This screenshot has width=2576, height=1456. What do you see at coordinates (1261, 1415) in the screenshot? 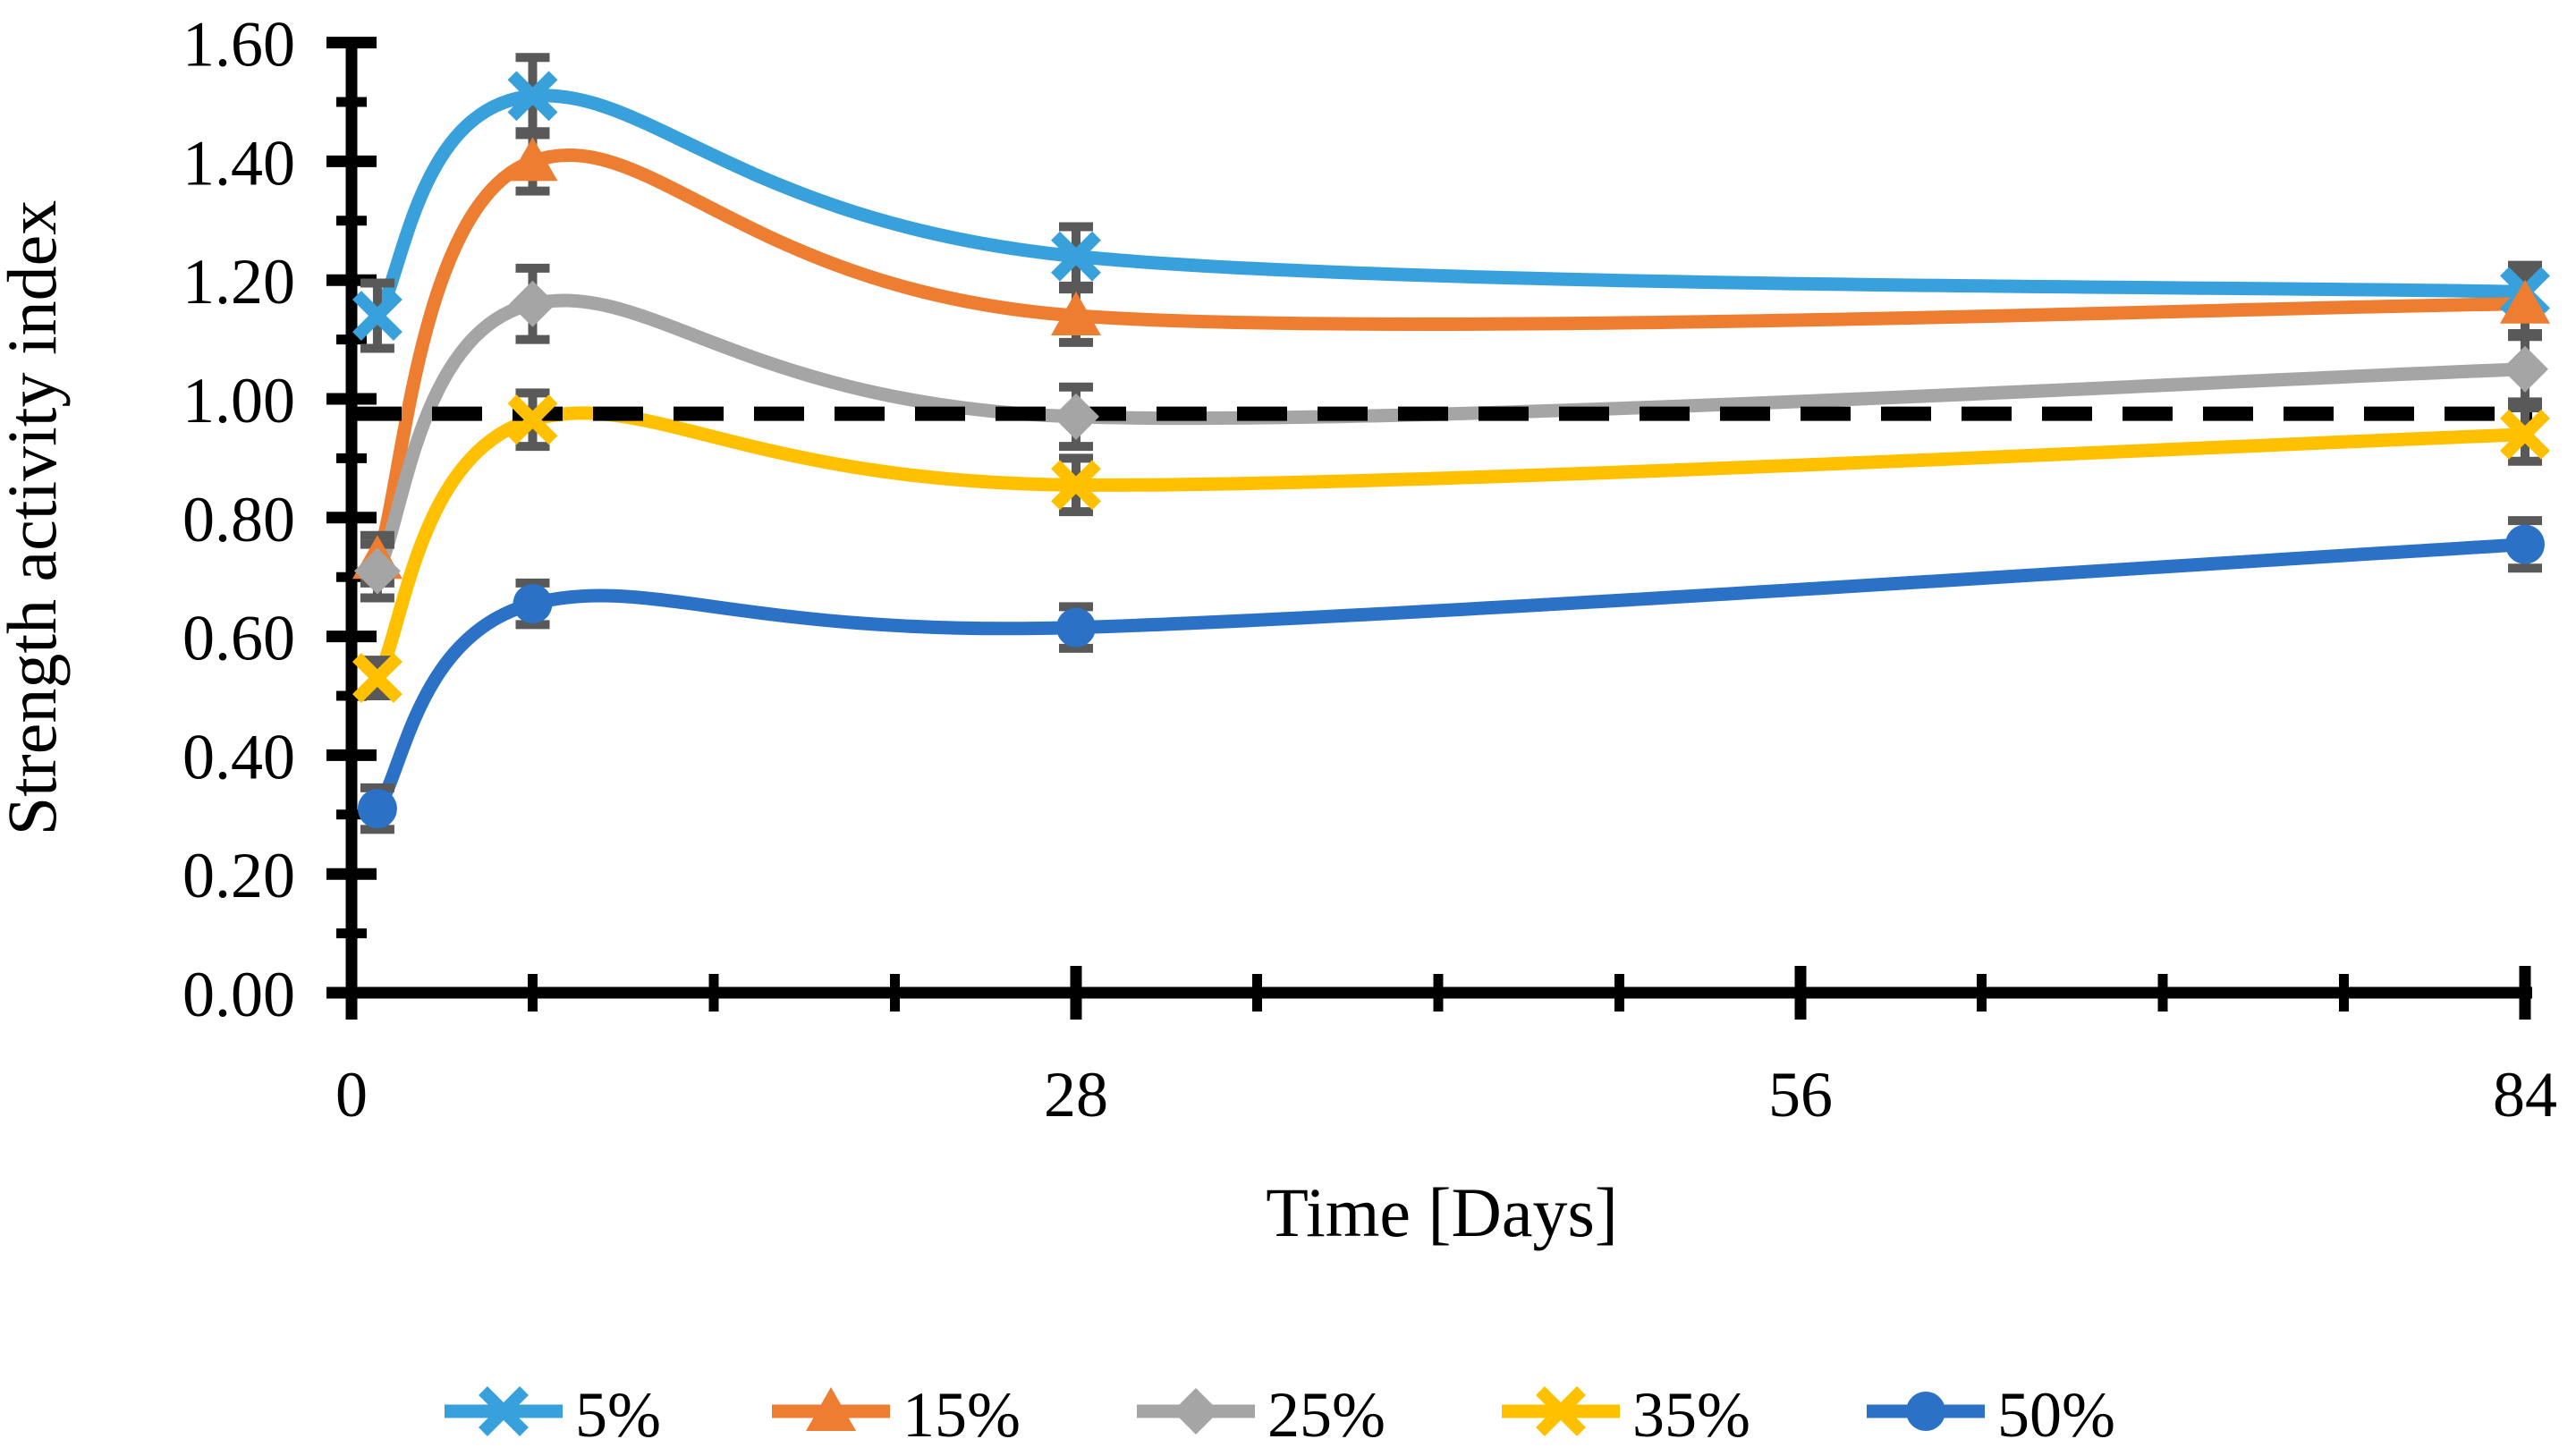
I see `legend-item-25%: 25%` at bounding box center [1261, 1415].